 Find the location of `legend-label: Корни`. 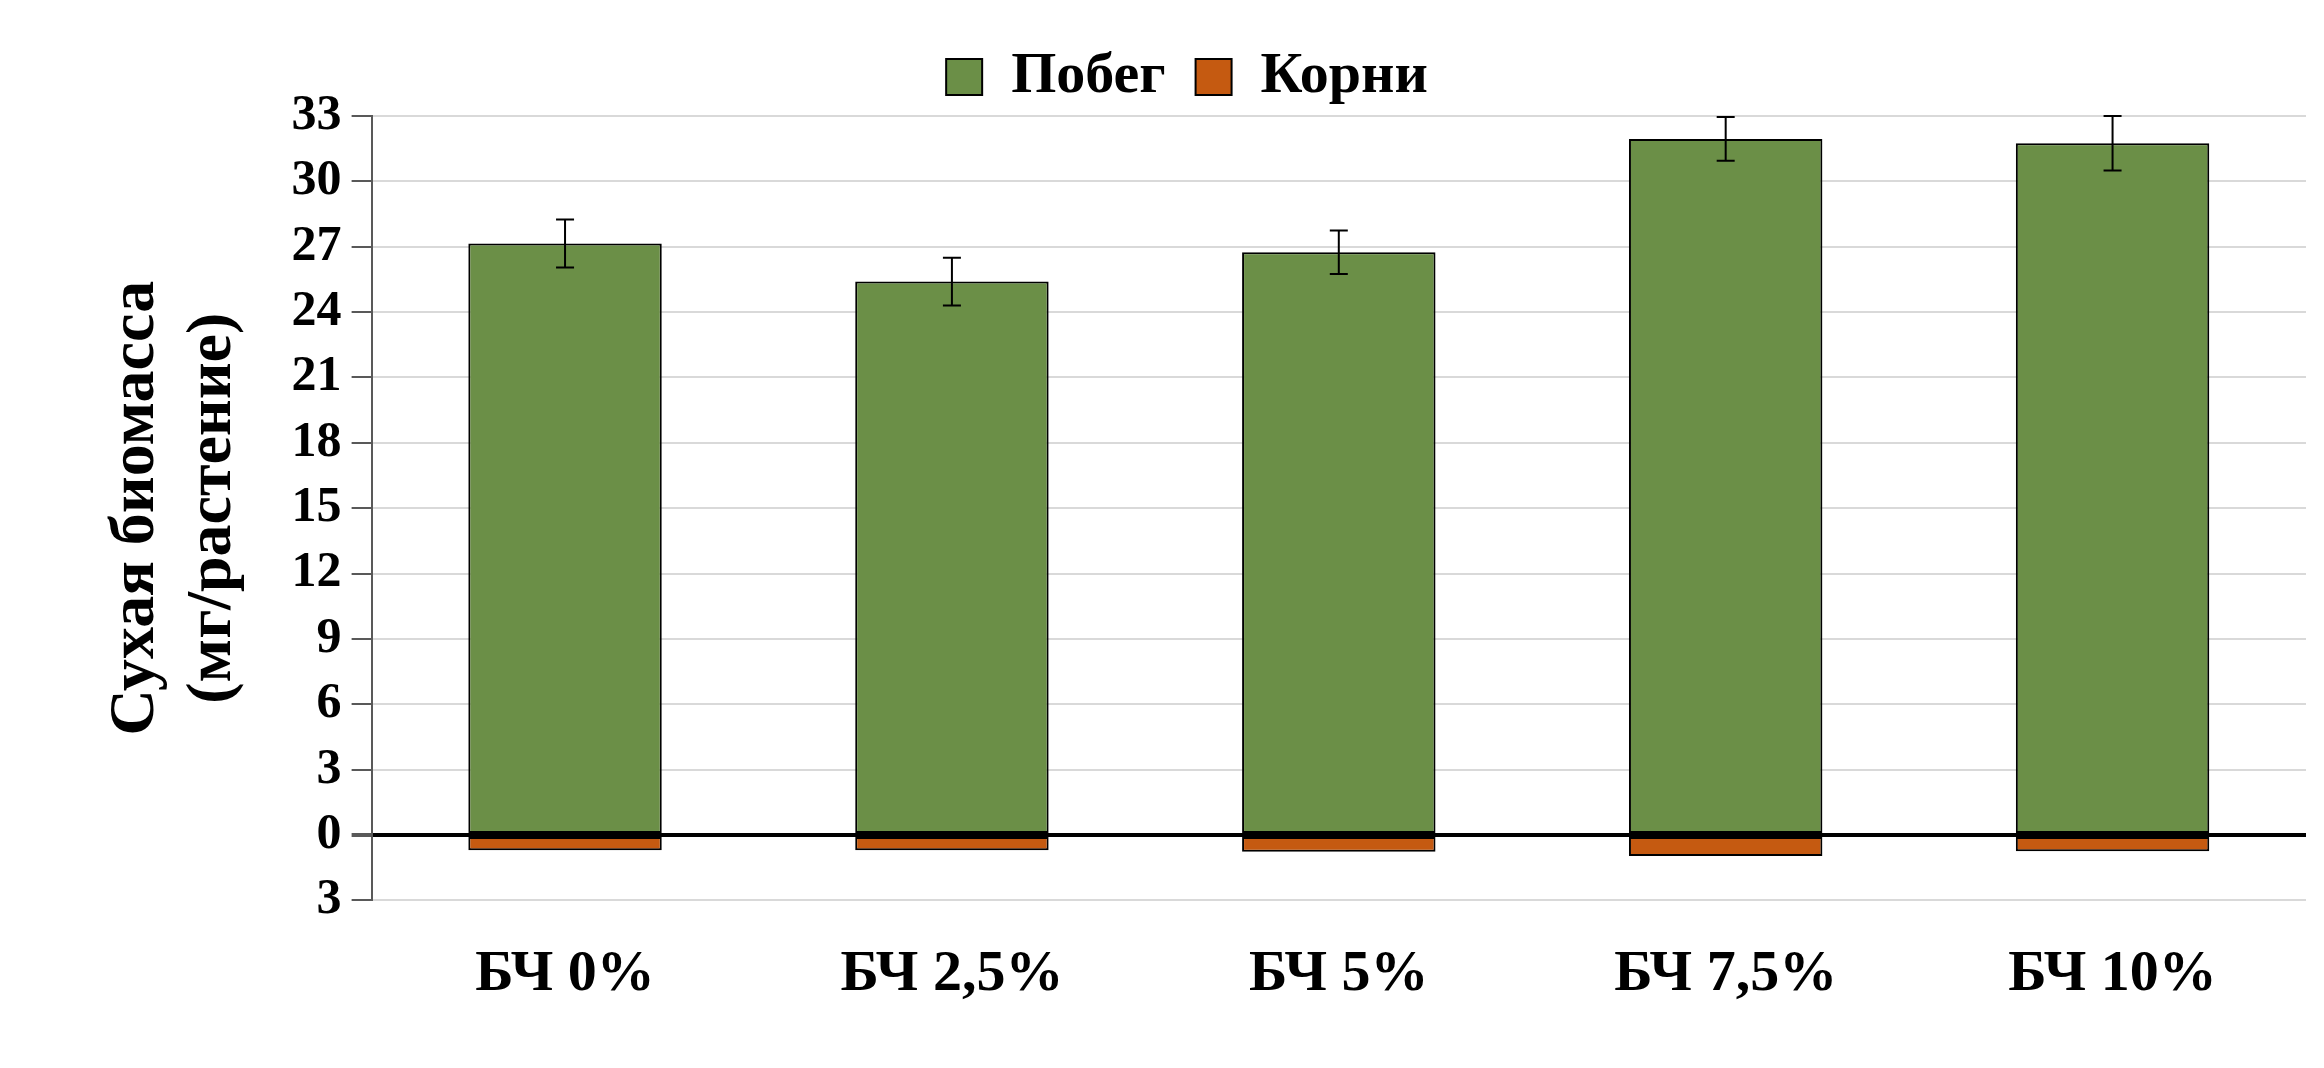

legend-label: Корни is located at coordinates (1344, 72).